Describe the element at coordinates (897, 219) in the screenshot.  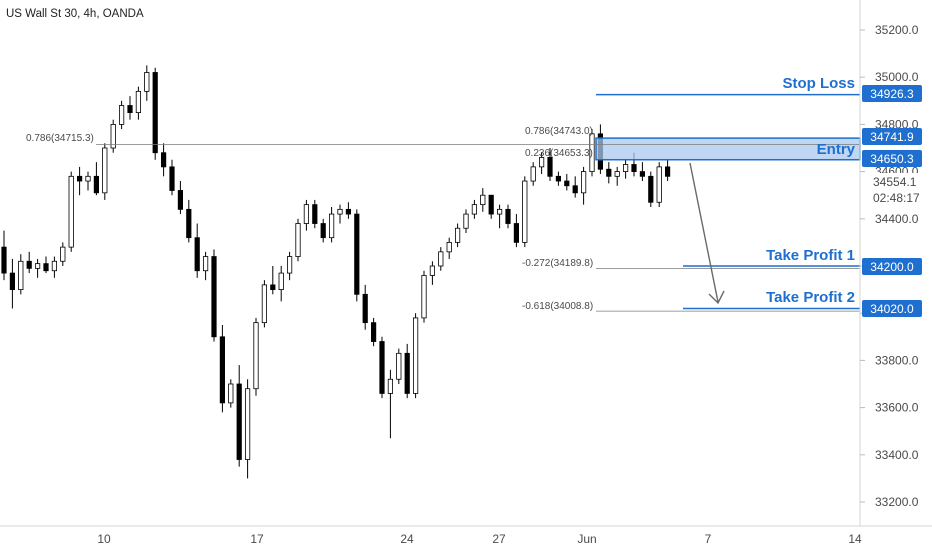
I see `y-tick-label: 34400.0` at that location.